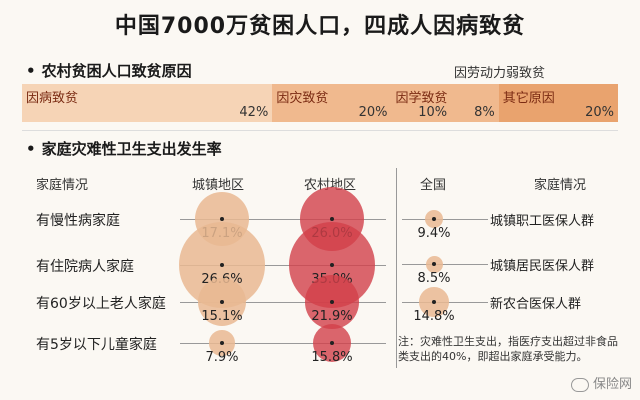 Image resolution: width=640 pixels, height=400 pixels. What do you see at coordinates (421, 98) in the screenshot?
I see `cause-bar-label: 因学致贫` at bounding box center [421, 98].